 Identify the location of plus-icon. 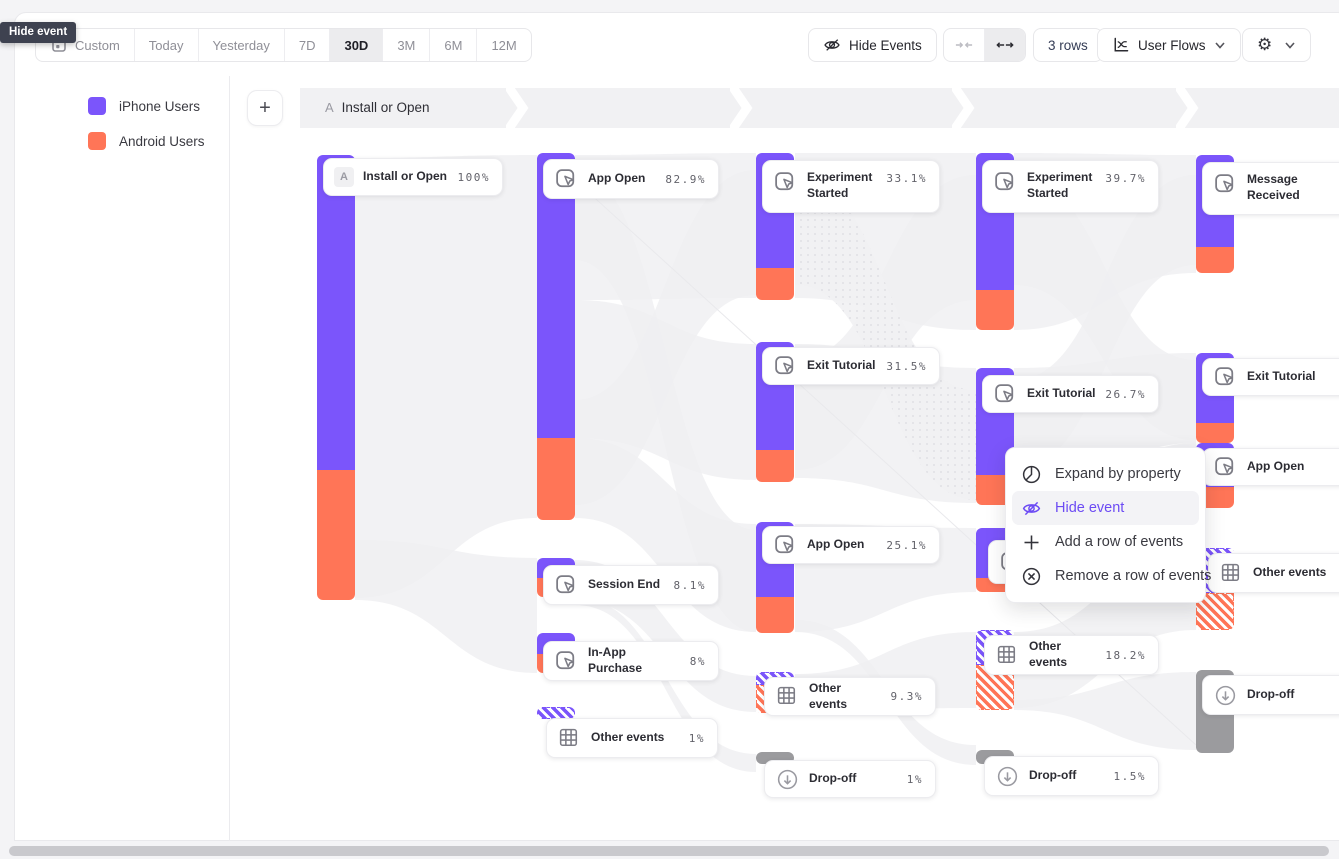
(1031, 542).